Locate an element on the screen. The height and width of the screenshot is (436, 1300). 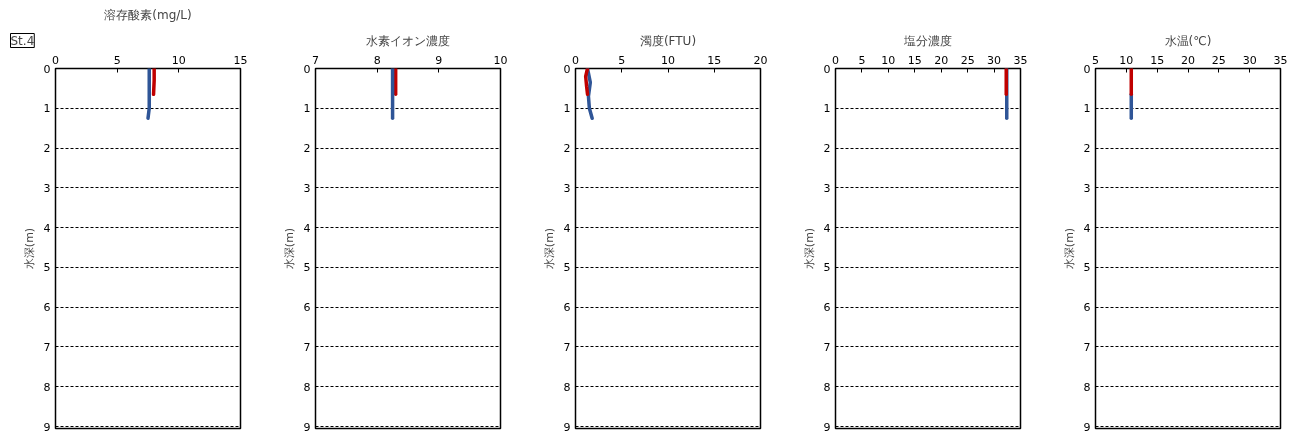
chart-title: 濁度(FTU) is located at coordinates (668, 40).